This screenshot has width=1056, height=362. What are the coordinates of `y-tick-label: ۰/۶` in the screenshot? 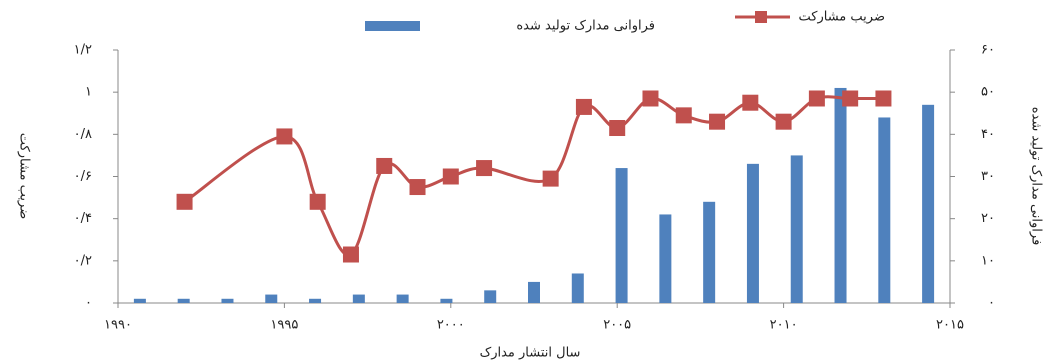 It's located at (83, 176).